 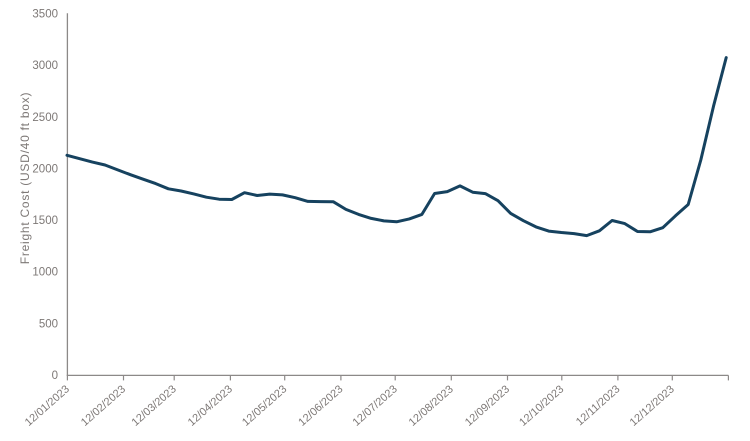 What do you see at coordinates (45, 66) in the screenshot?
I see `svg-text: 3000` at bounding box center [45, 66].